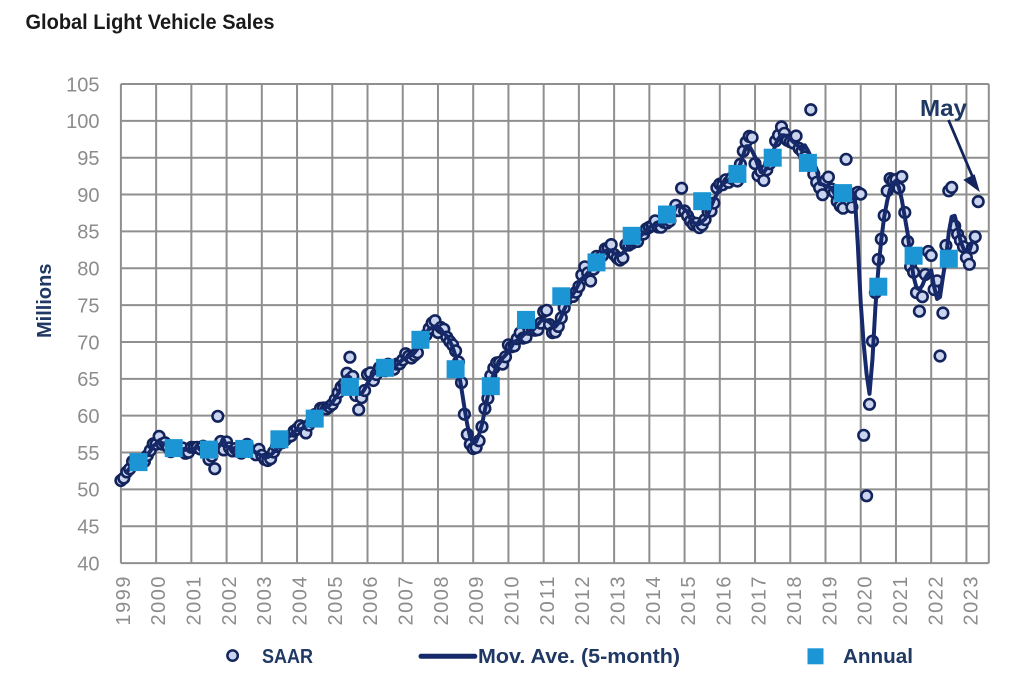  I want to click on svg-text: 2001, so click(194, 601).